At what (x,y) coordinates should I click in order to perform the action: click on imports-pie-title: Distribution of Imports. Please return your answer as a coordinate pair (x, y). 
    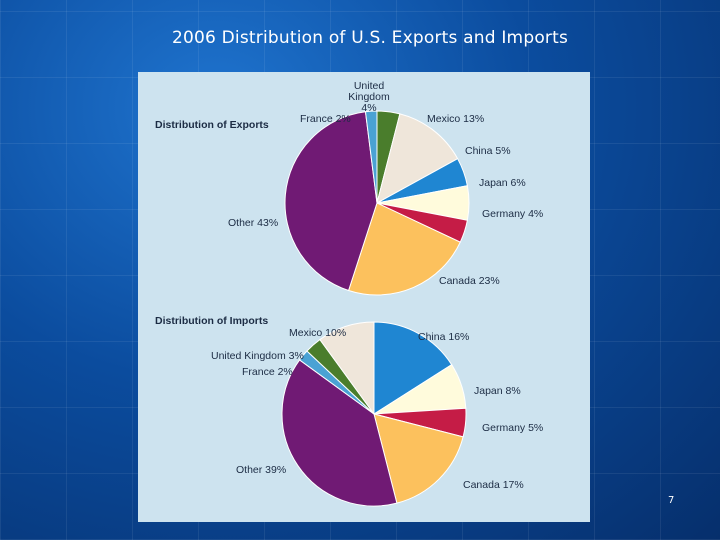
    Looking at the image, I should click on (211, 321).